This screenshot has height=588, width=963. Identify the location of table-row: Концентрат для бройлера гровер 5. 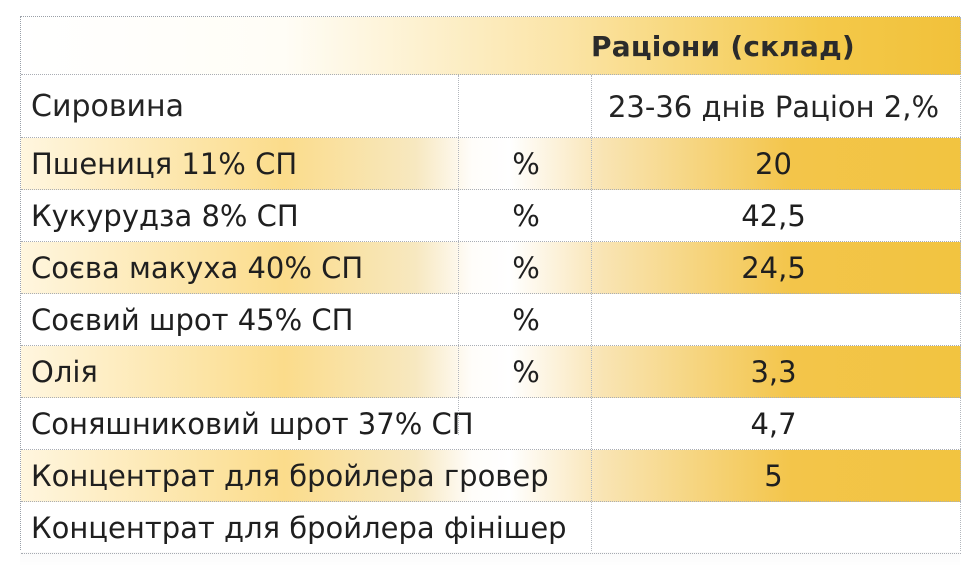
(491, 476).